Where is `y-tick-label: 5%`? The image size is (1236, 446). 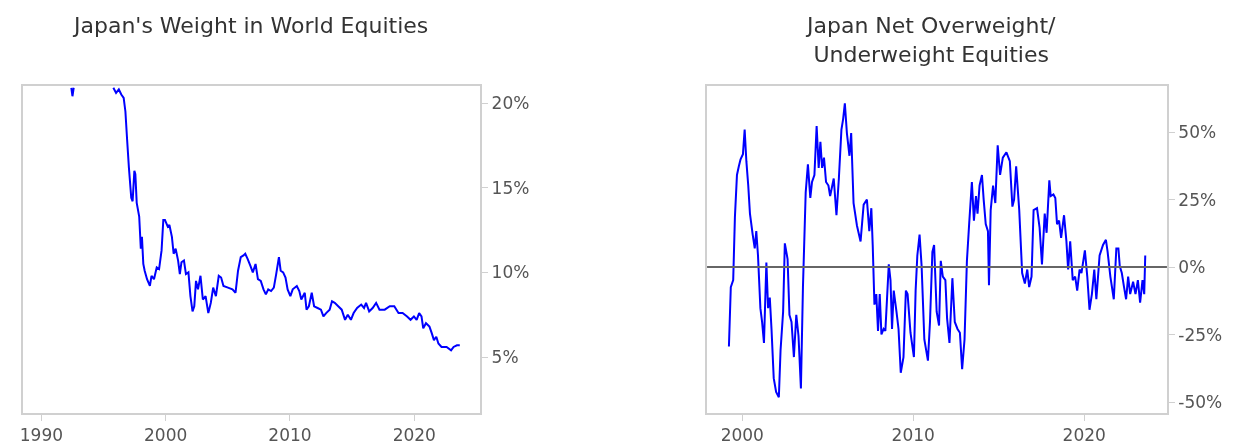
y-tick-label: 5% is located at coordinates (505, 357).